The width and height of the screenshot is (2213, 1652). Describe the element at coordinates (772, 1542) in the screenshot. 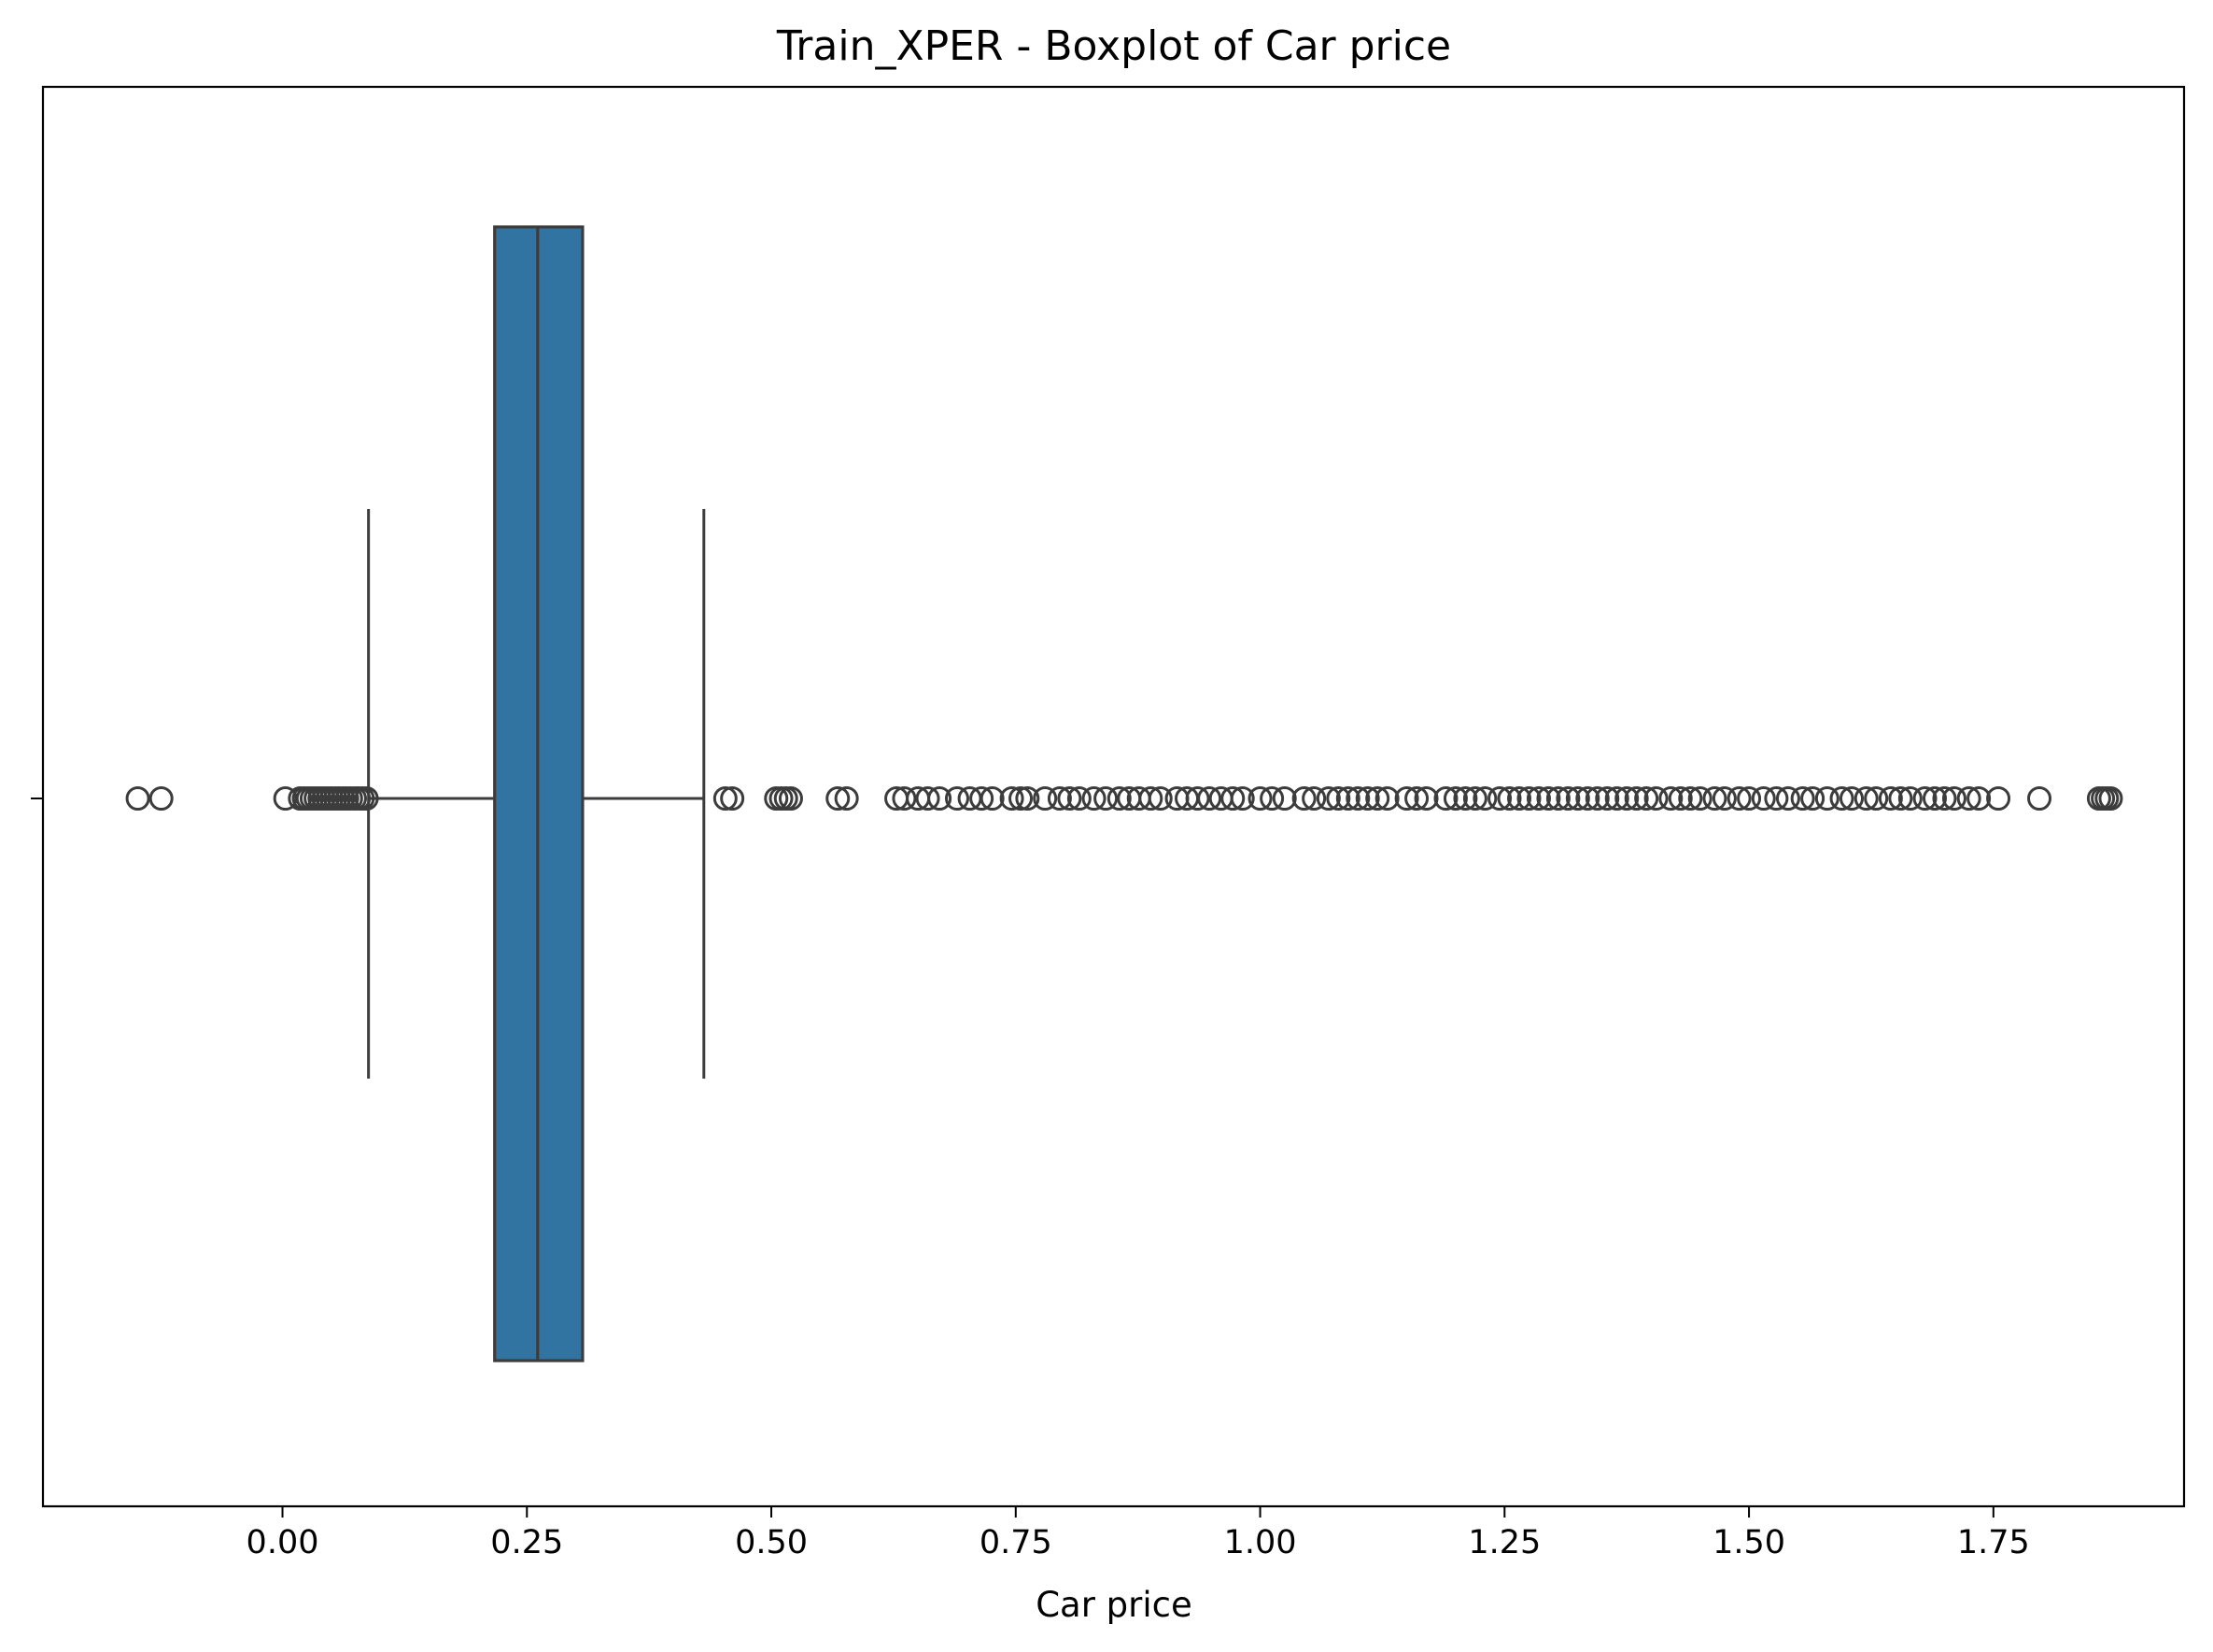

I see `x-tick-label: 0.50` at that location.